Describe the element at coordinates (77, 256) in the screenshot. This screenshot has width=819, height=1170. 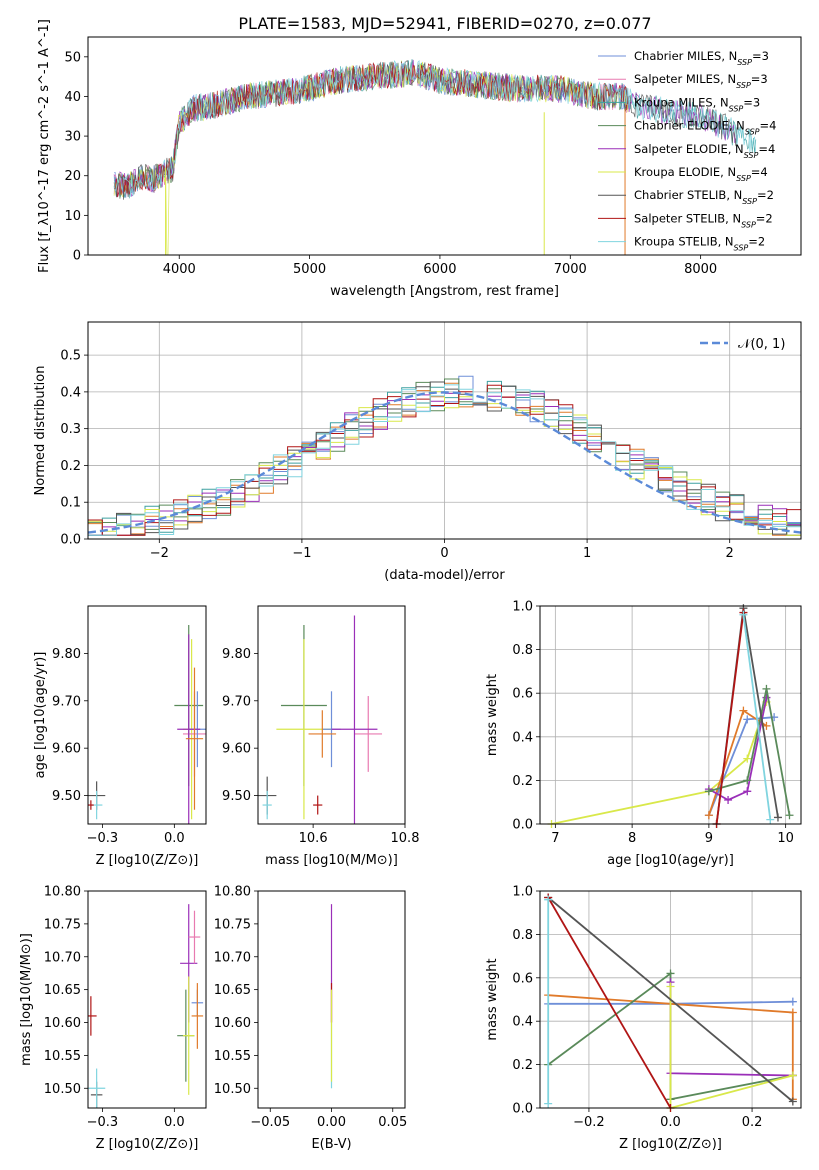
I see `y-tick-label: 0` at that location.